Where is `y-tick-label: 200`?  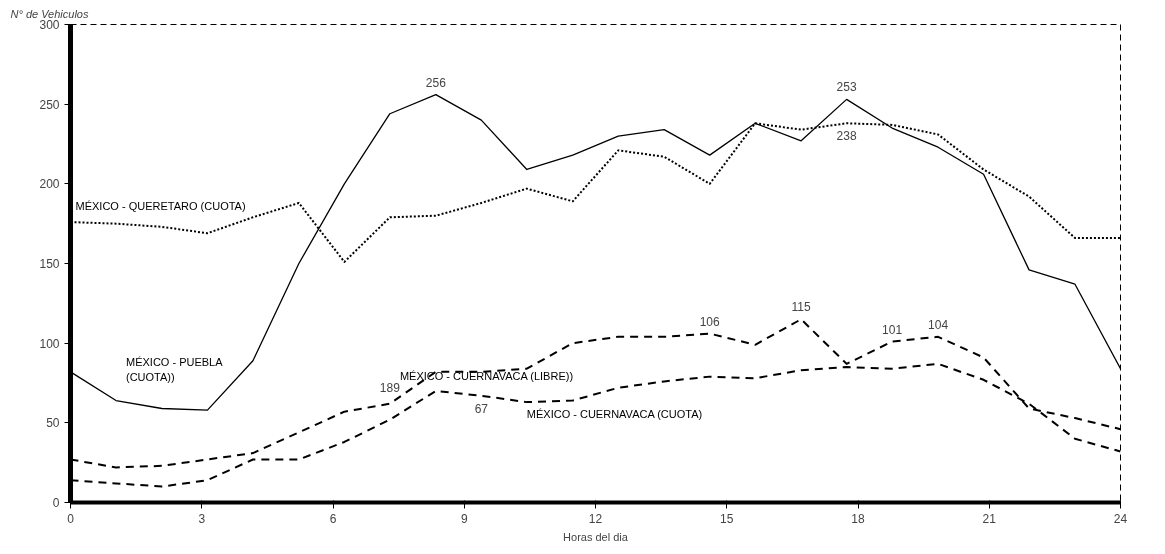 y-tick-label: 200 is located at coordinates (49, 184).